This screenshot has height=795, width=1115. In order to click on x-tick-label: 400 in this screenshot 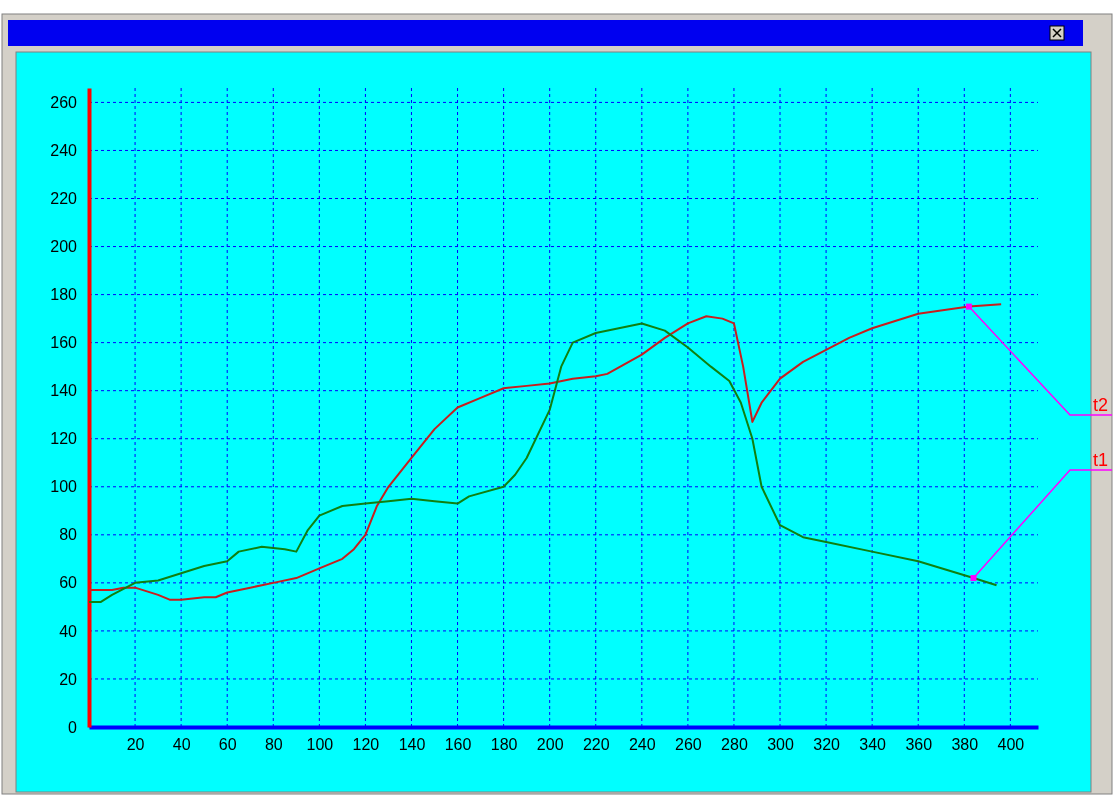, I will do `click(1011, 745)`.